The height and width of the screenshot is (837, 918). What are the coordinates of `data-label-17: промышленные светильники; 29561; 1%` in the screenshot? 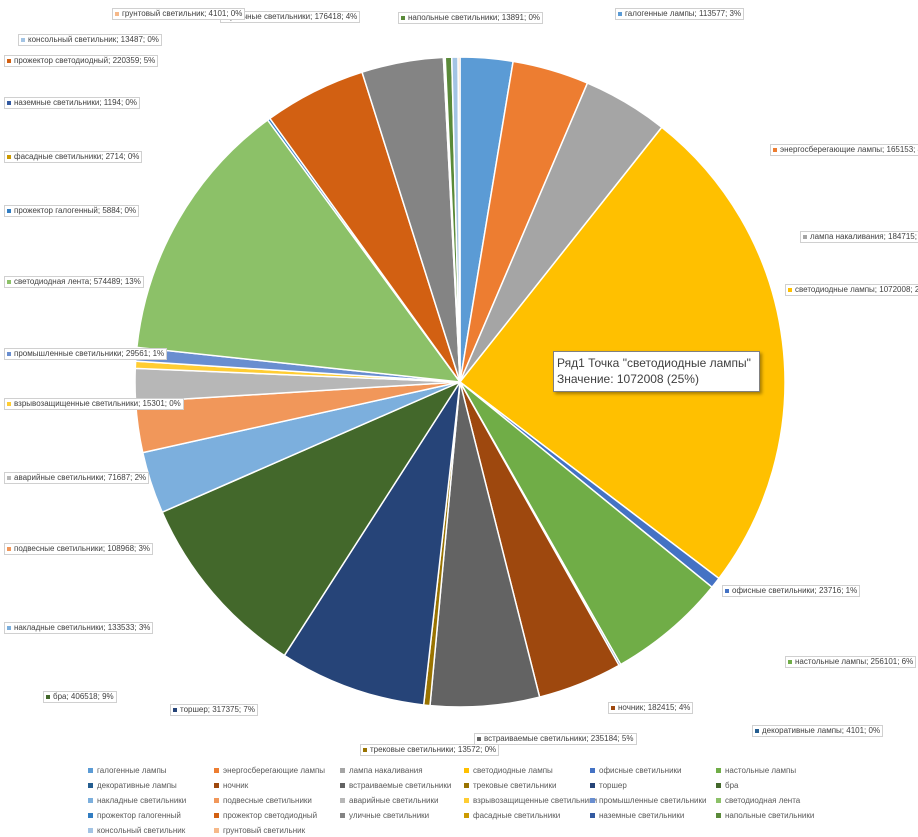 It's located at (86, 354).